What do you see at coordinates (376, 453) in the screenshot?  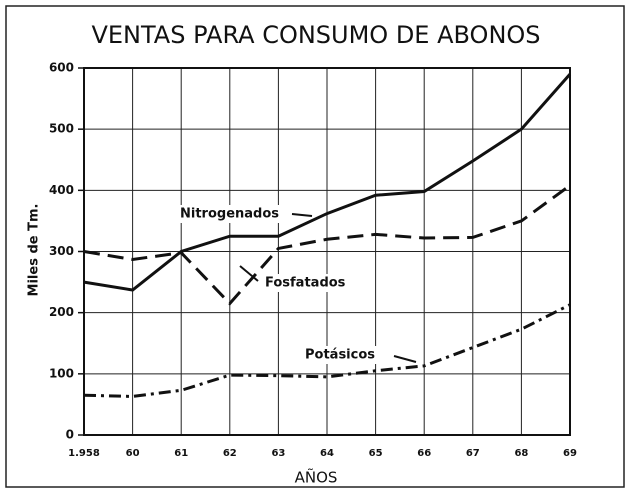 I see `x-tick-label: 65` at bounding box center [376, 453].